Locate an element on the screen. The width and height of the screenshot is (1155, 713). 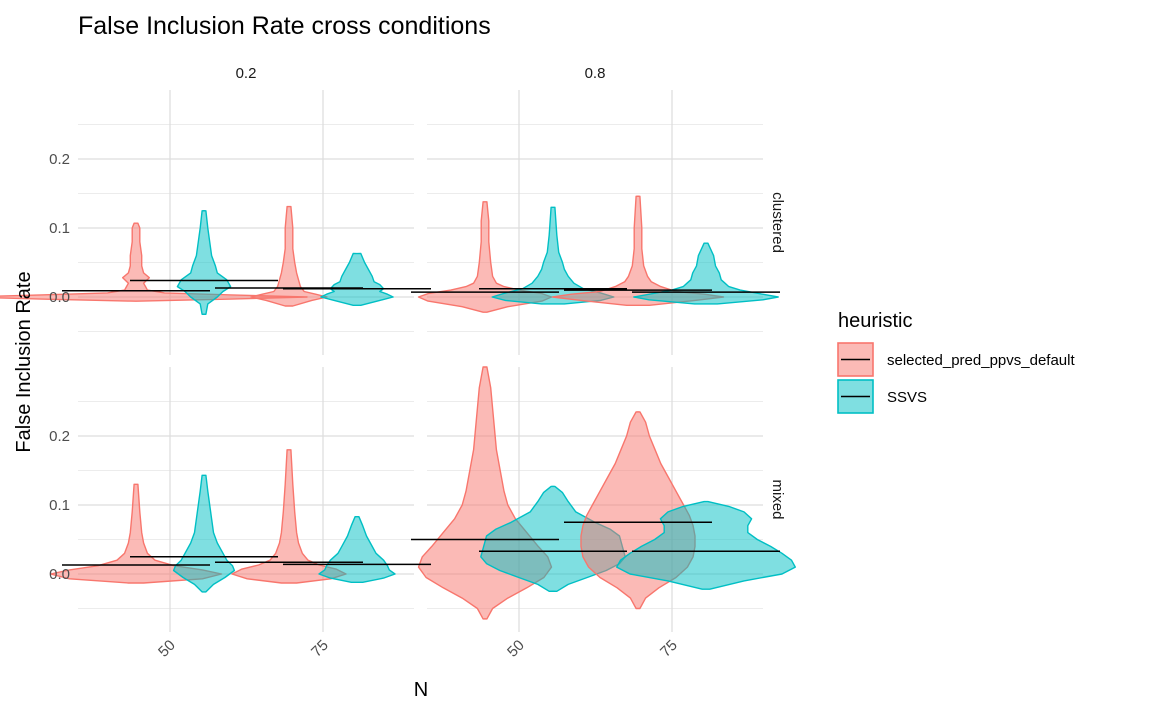
violin-clustered-0.2-N75-ppvs is located at coordinates (289, 256).